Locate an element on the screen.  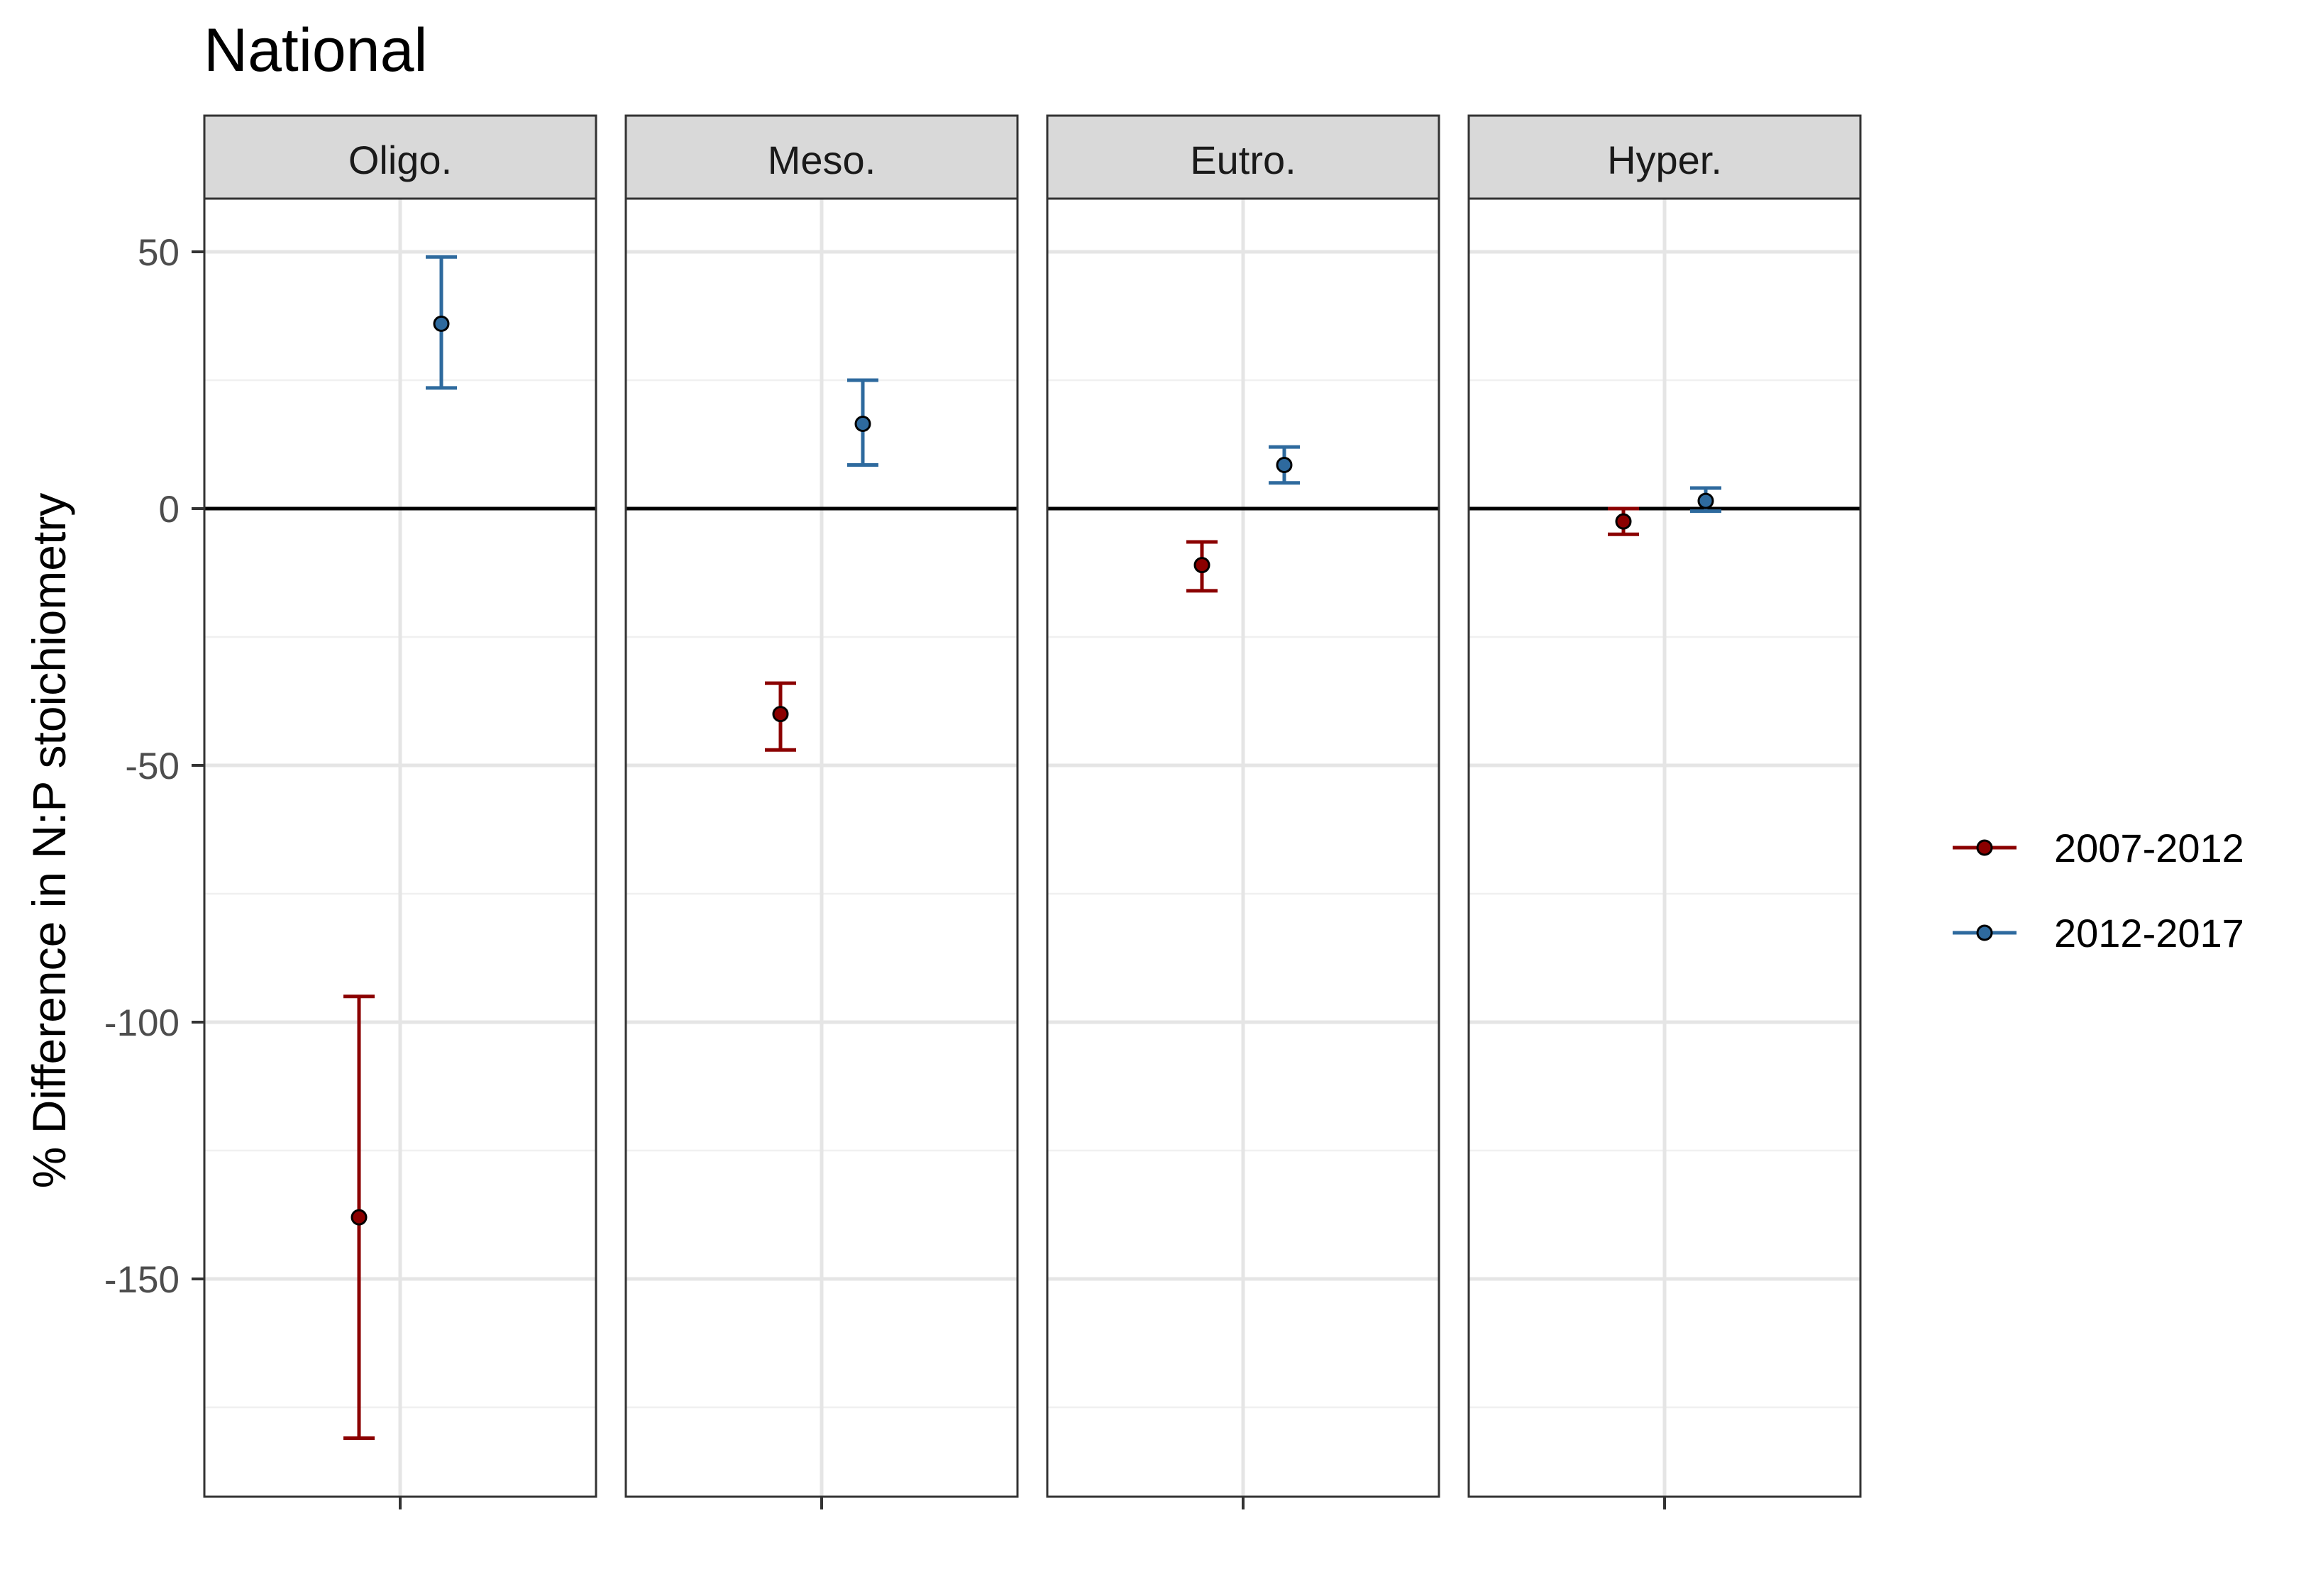
legend-label: 2007-2012 is located at coordinates (2149, 848).